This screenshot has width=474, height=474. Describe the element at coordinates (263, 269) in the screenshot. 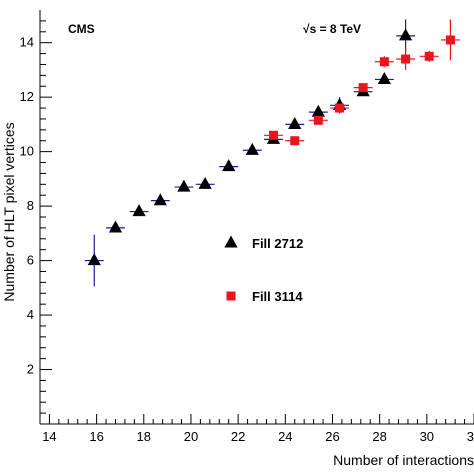

I see `legend: Fill 2712 Fill 3114` at that location.